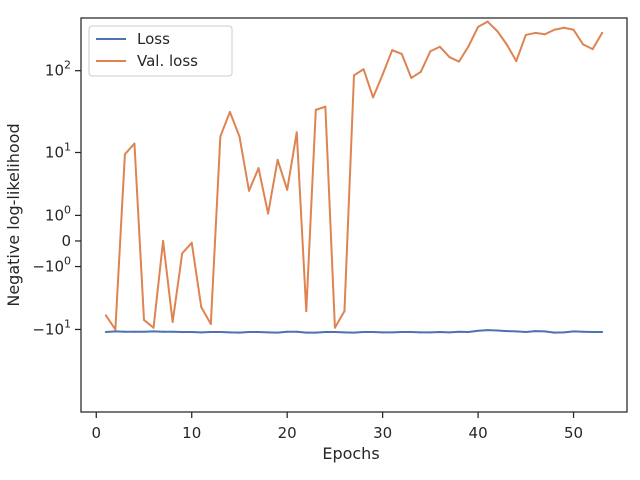 The width and height of the screenshot is (640, 480). Describe the element at coordinates (96, 433) in the screenshot. I see `x-tick-label: 0` at that location.